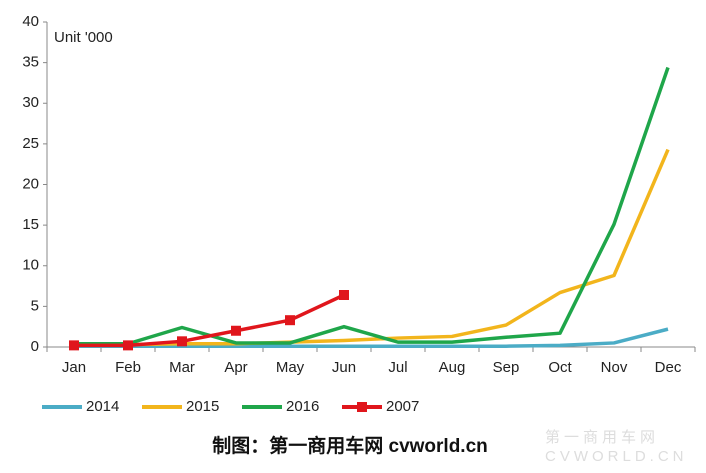  I want to click on x-tick-label: Aug, so click(452, 367).